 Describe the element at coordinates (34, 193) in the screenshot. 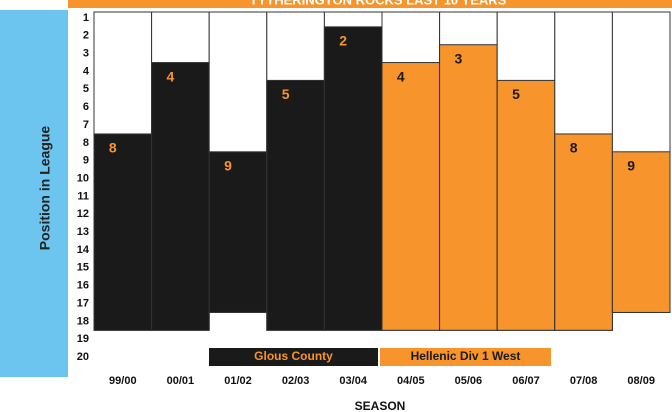

I see `axis-panel` at that location.